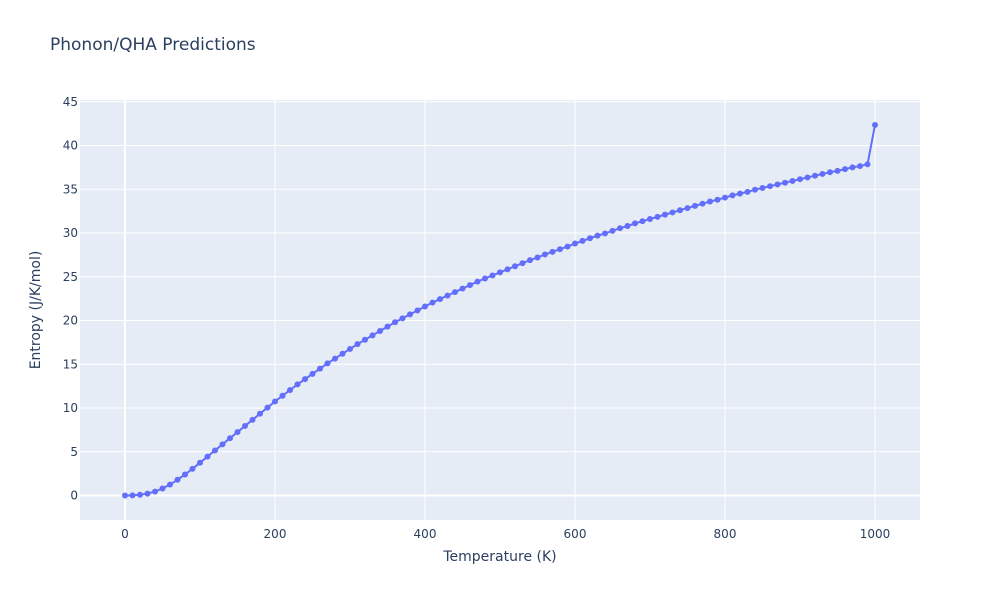  I want to click on x-axis-label: Temperature (K), so click(499, 557).